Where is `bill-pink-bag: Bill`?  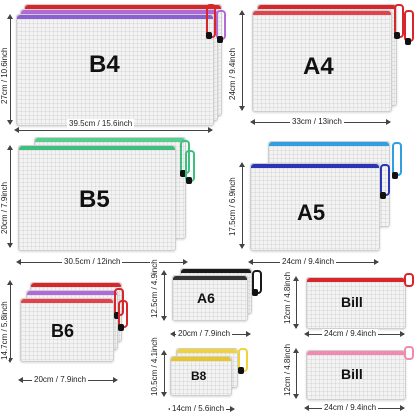 bill-pink-bag: Bill is located at coordinates (356, 375).